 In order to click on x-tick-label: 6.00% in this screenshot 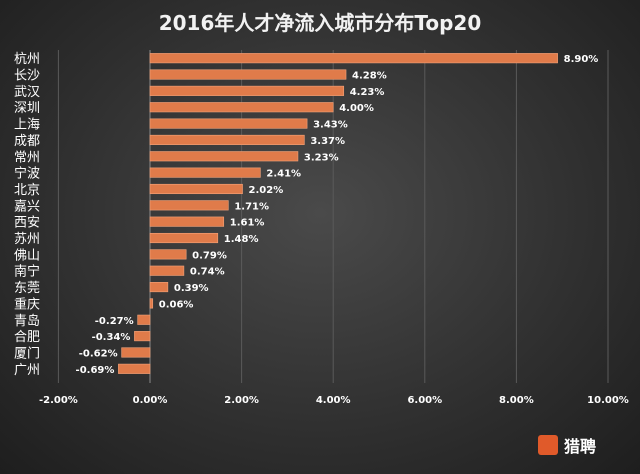, I will do `click(424, 400)`.